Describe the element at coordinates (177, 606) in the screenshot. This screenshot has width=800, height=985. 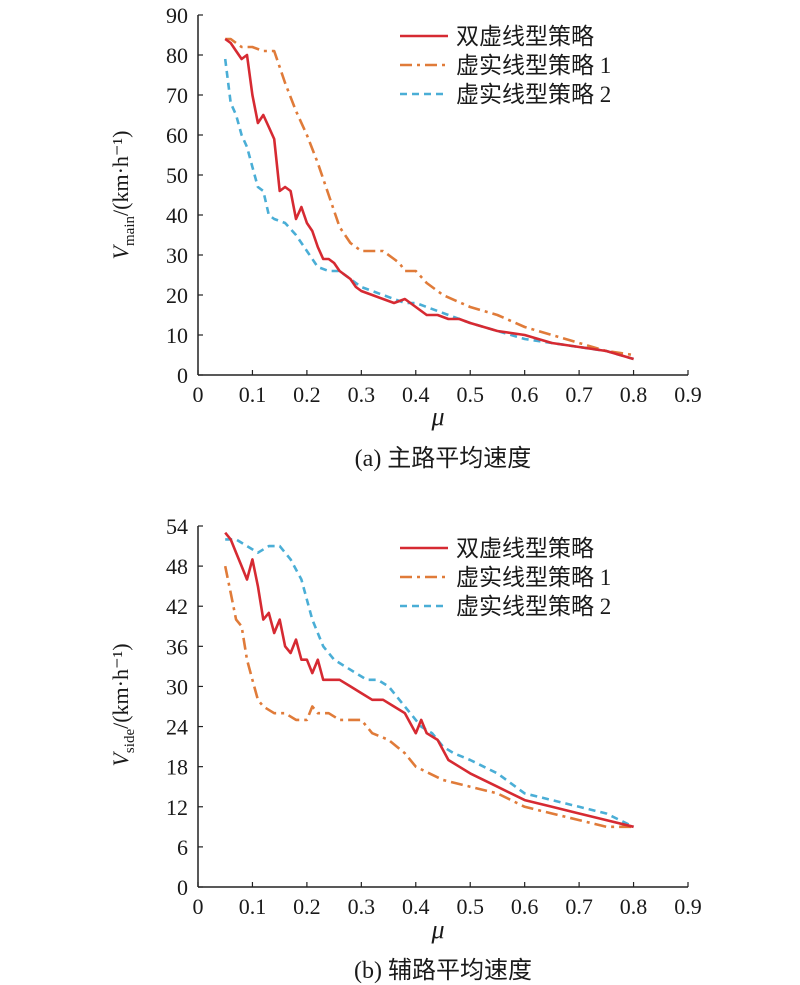
I see `panel-b-y-tick-label: 42` at that location.